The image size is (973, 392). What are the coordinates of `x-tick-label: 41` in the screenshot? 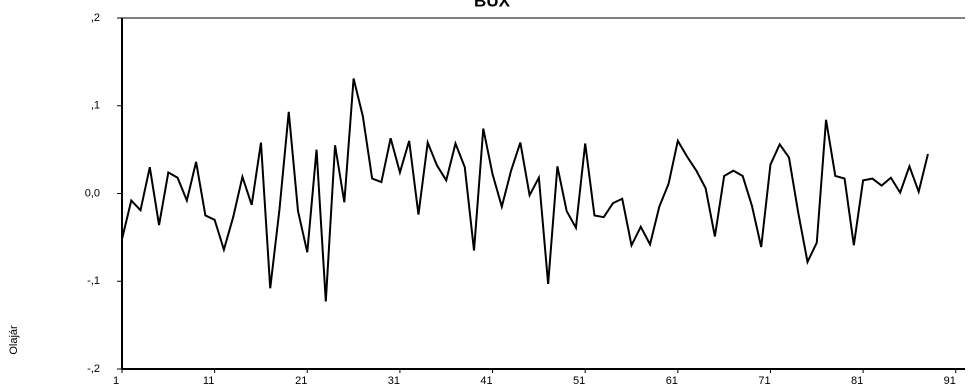 It's located at (486, 381).